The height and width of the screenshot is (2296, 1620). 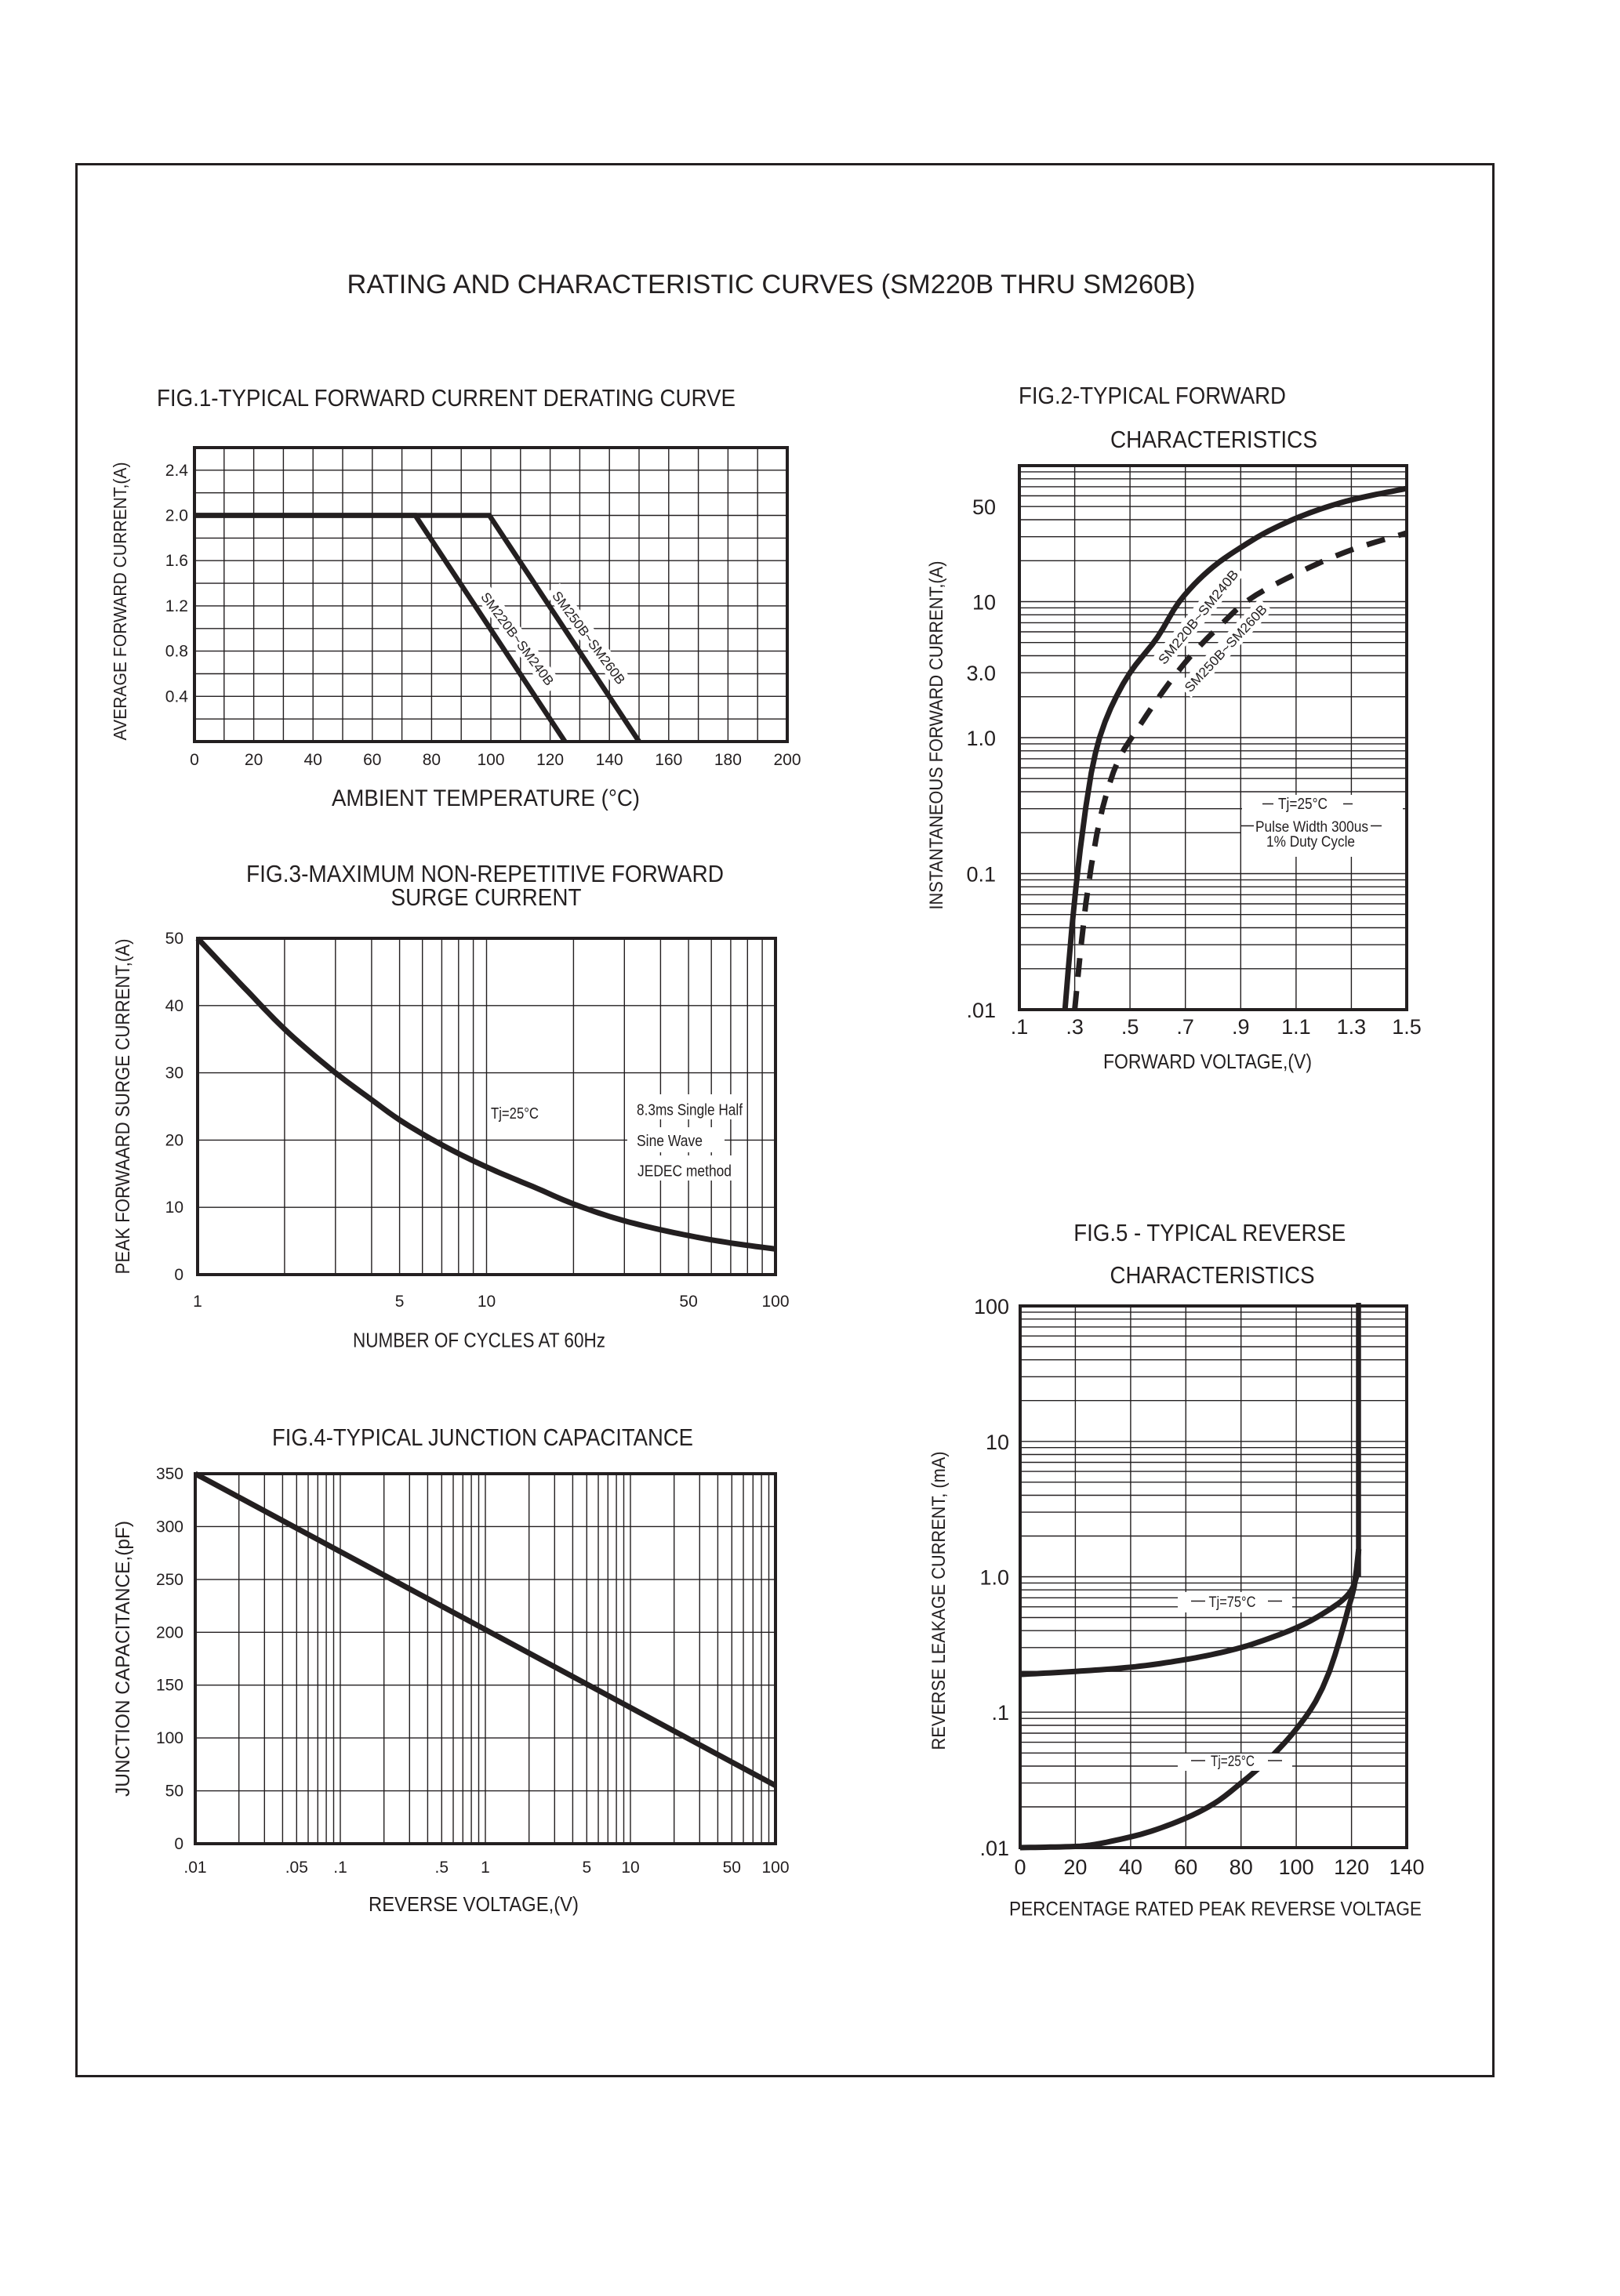 I want to click on svg-text: 3.0, so click(x=981, y=673).